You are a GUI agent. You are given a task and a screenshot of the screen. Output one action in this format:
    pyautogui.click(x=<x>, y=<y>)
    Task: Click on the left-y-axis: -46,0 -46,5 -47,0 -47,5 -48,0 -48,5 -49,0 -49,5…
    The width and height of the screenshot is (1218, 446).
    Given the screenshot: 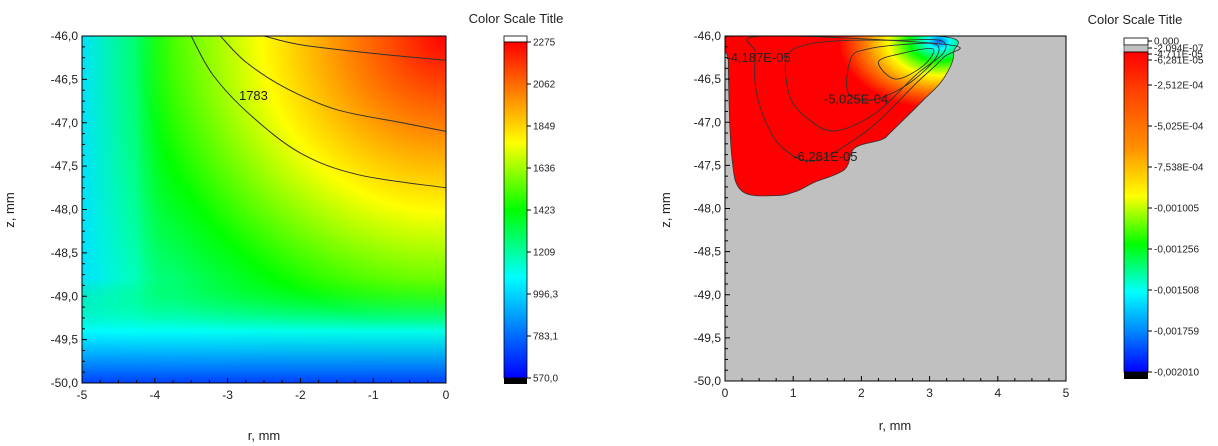 What is the action you would take?
    pyautogui.click(x=69, y=209)
    